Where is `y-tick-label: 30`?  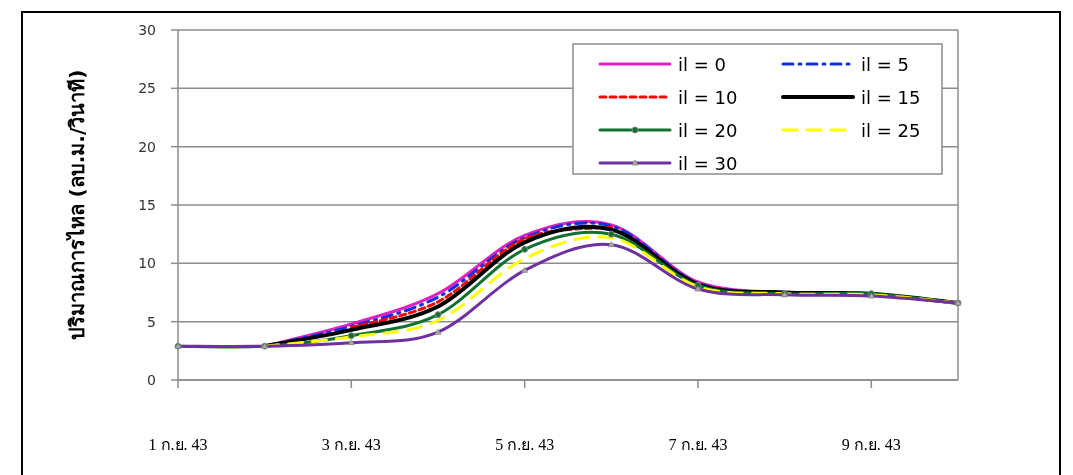
y-tick-label: 30 is located at coordinates (147, 30).